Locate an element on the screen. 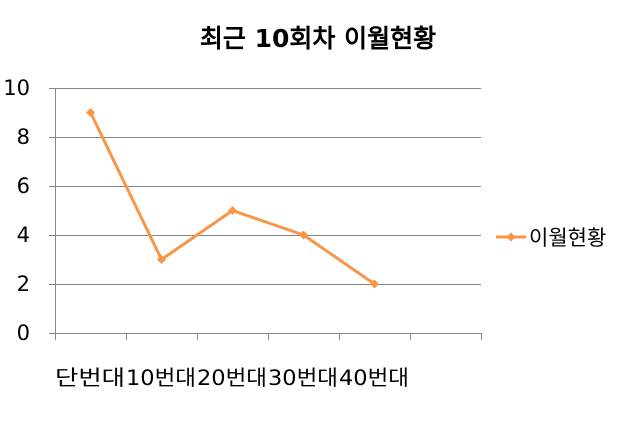  y-tick-label: 0 is located at coordinates (23, 333).